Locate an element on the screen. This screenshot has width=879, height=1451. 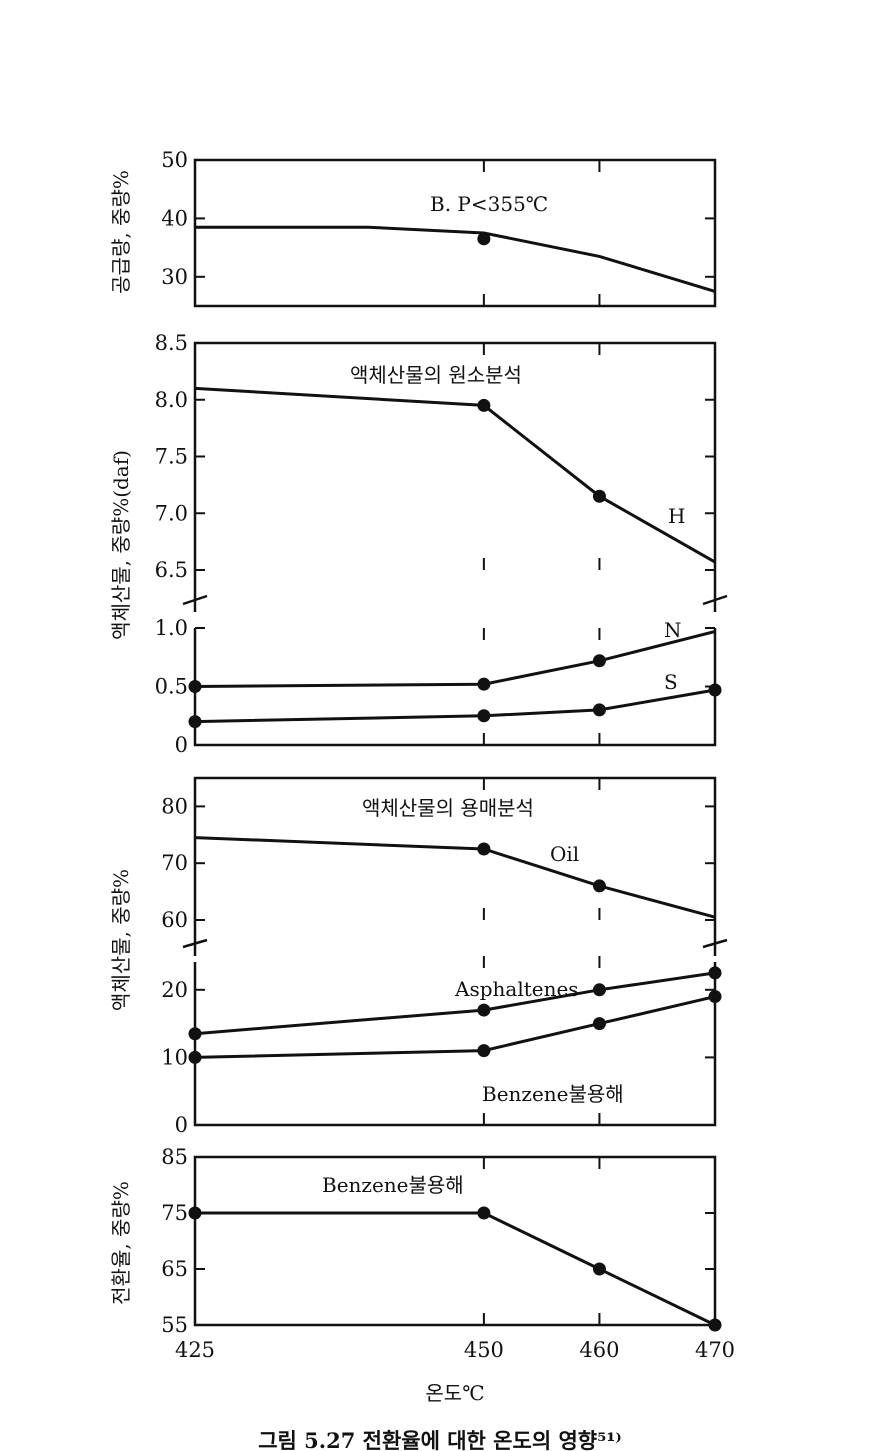
x-tick-label: 450 is located at coordinates (484, 1350).